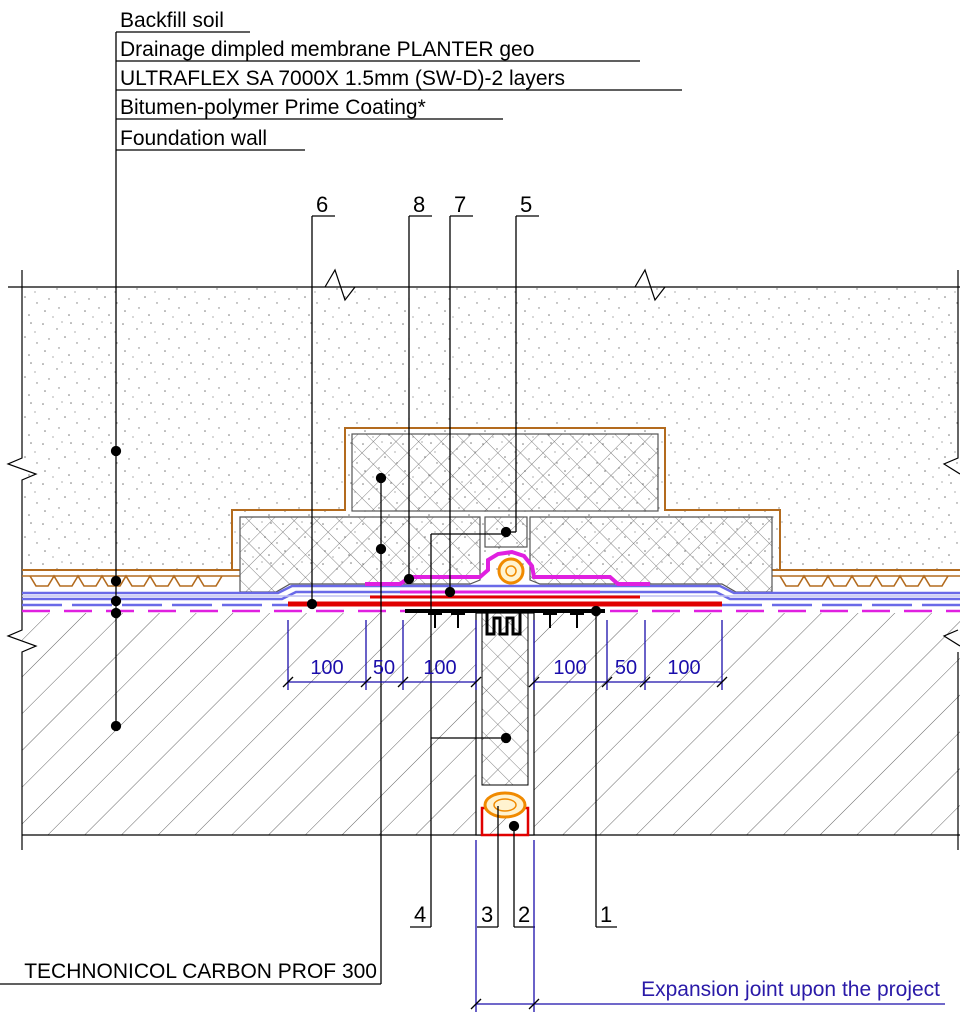 The image size is (960, 1015). Describe the element at coordinates (422, 412) in the screenshot. I see `top-item-leaders` at that location.